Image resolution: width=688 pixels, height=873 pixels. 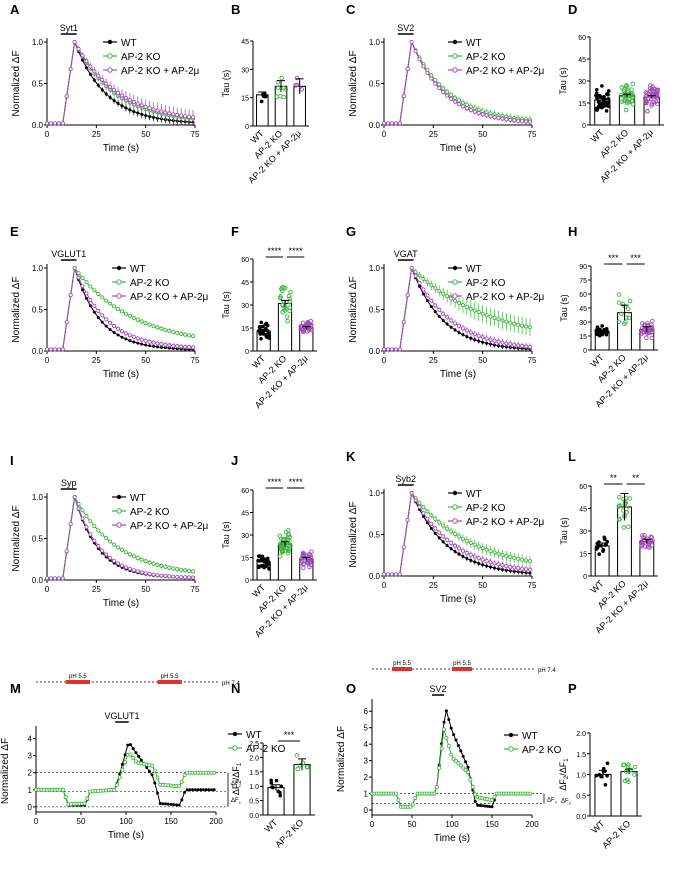 I want to click on y-tick-label: 0.5, so click(x=375, y=535).